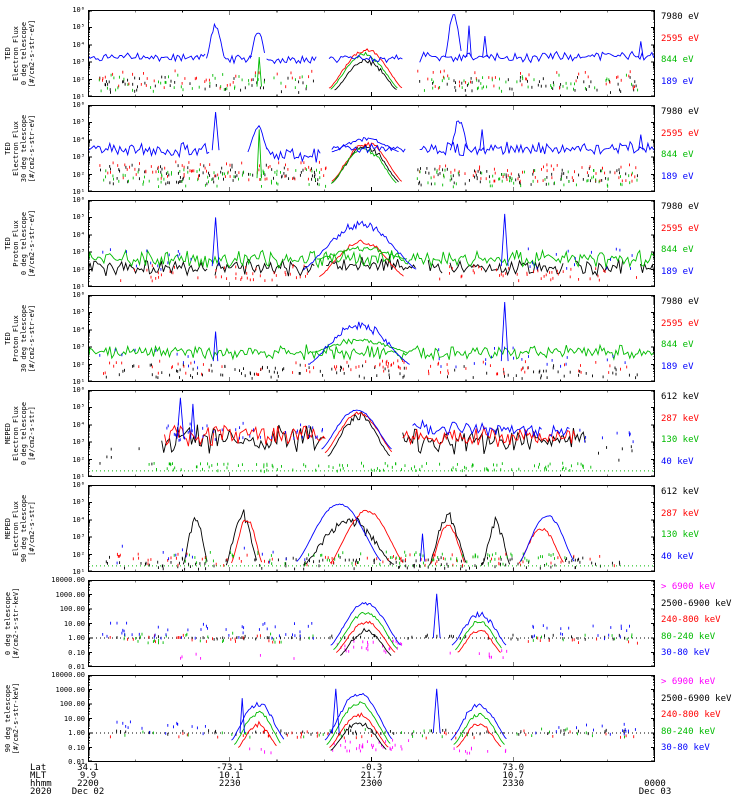 This screenshot has width=750, height=800. I want to click on series-points-30-80 keV, so click(581, 632).